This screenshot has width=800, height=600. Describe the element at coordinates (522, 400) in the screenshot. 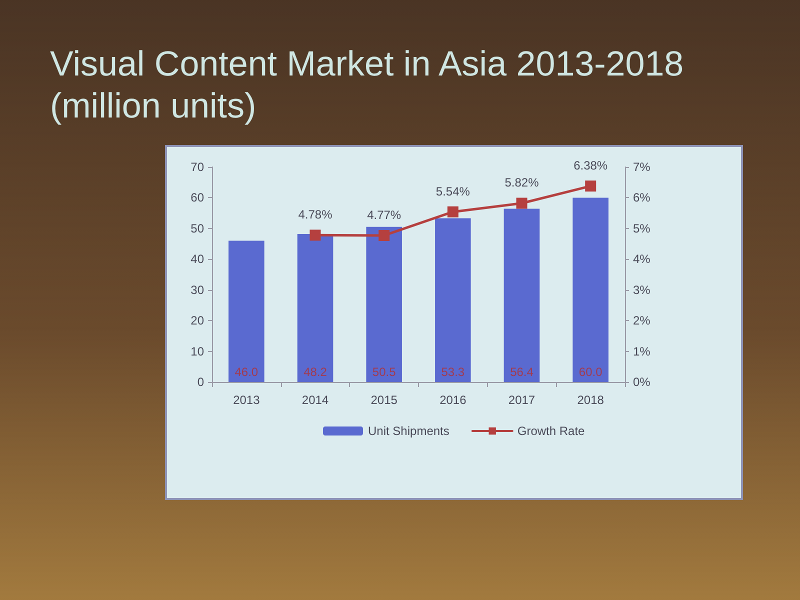

I see `x-tick-label: 2017` at that location.